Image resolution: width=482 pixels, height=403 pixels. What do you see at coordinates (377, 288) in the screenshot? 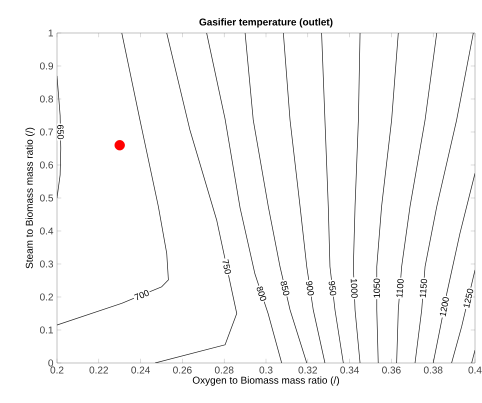
I see `text: 1050` at bounding box center [377, 288].